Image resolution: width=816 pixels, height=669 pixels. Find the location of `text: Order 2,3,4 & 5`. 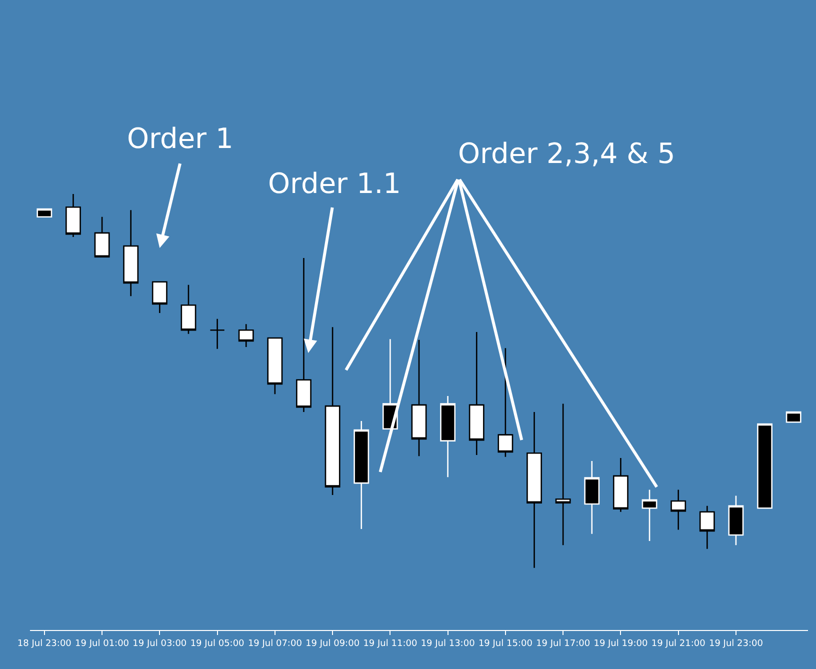

text: Order 2,3,4 & 5 is located at coordinates (567, 153).